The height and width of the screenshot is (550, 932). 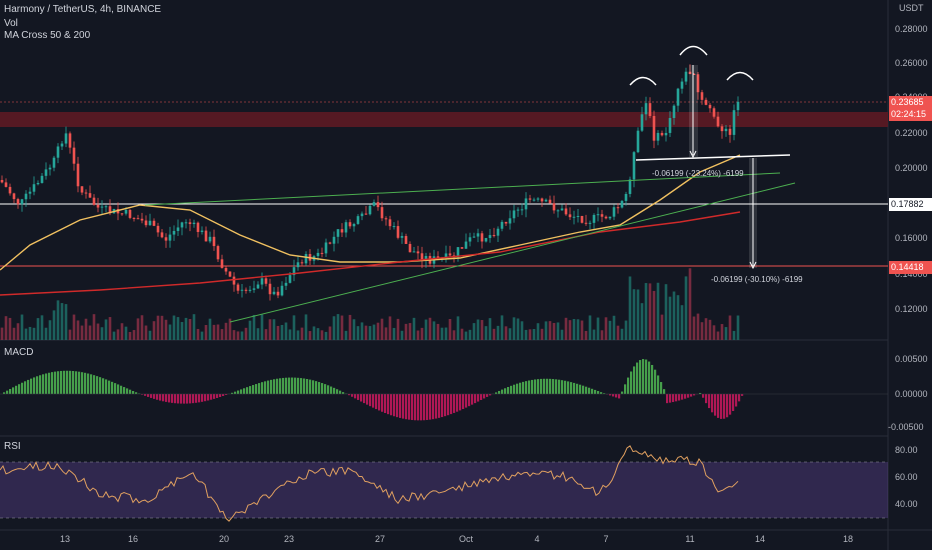 What do you see at coordinates (689, 539) in the screenshot?
I see `time-tick-label: 11` at bounding box center [689, 539].